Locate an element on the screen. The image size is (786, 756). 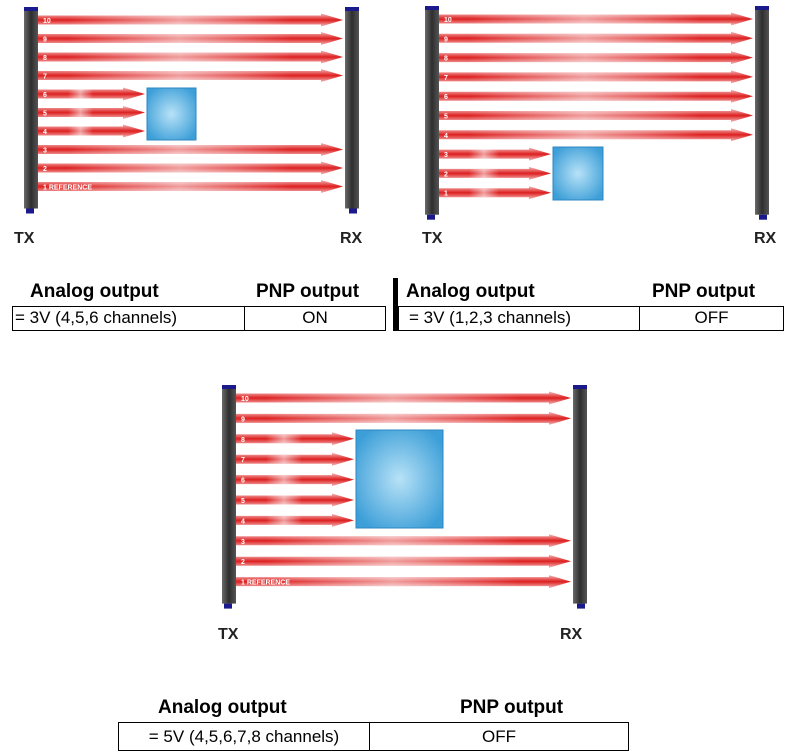
analog-output-value: = 3V (1,2,3 channels) is located at coordinates (519, 318).